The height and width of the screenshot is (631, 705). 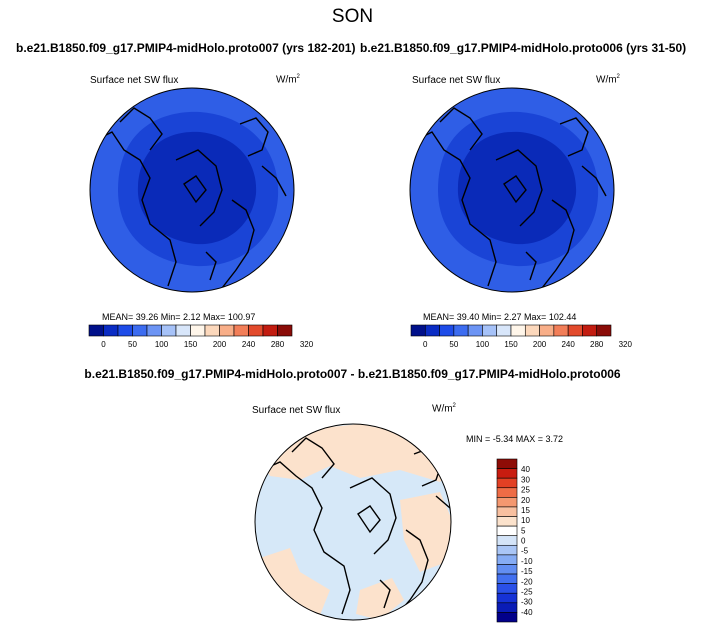 What do you see at coordinates (525, 520) in the screenshot?
I see `diff-colorbar-tick-label: 10` at bounding box center [525, 520].